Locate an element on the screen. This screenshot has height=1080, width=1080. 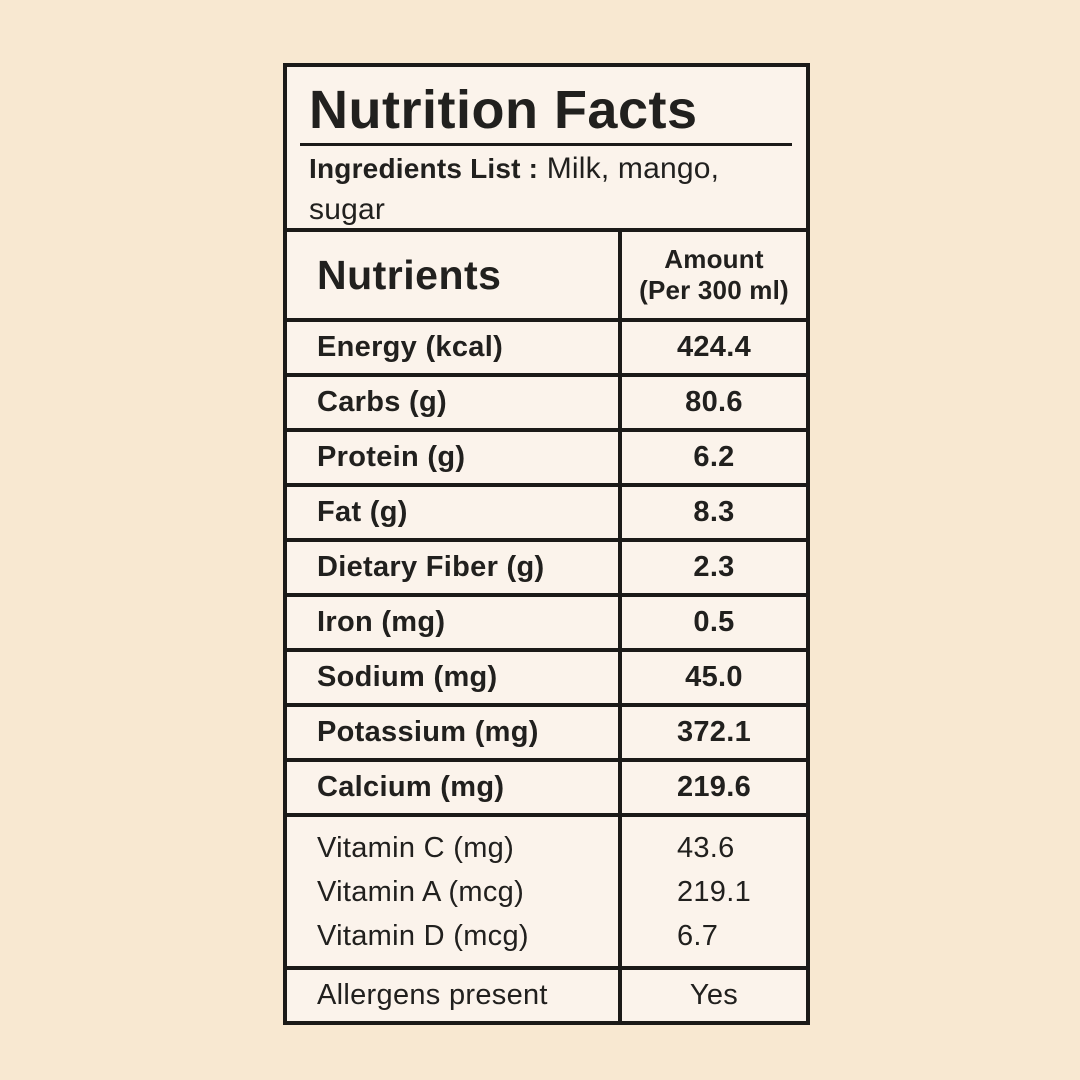
nutrient-label: Fat (g) is located at coordinates (362, 512).